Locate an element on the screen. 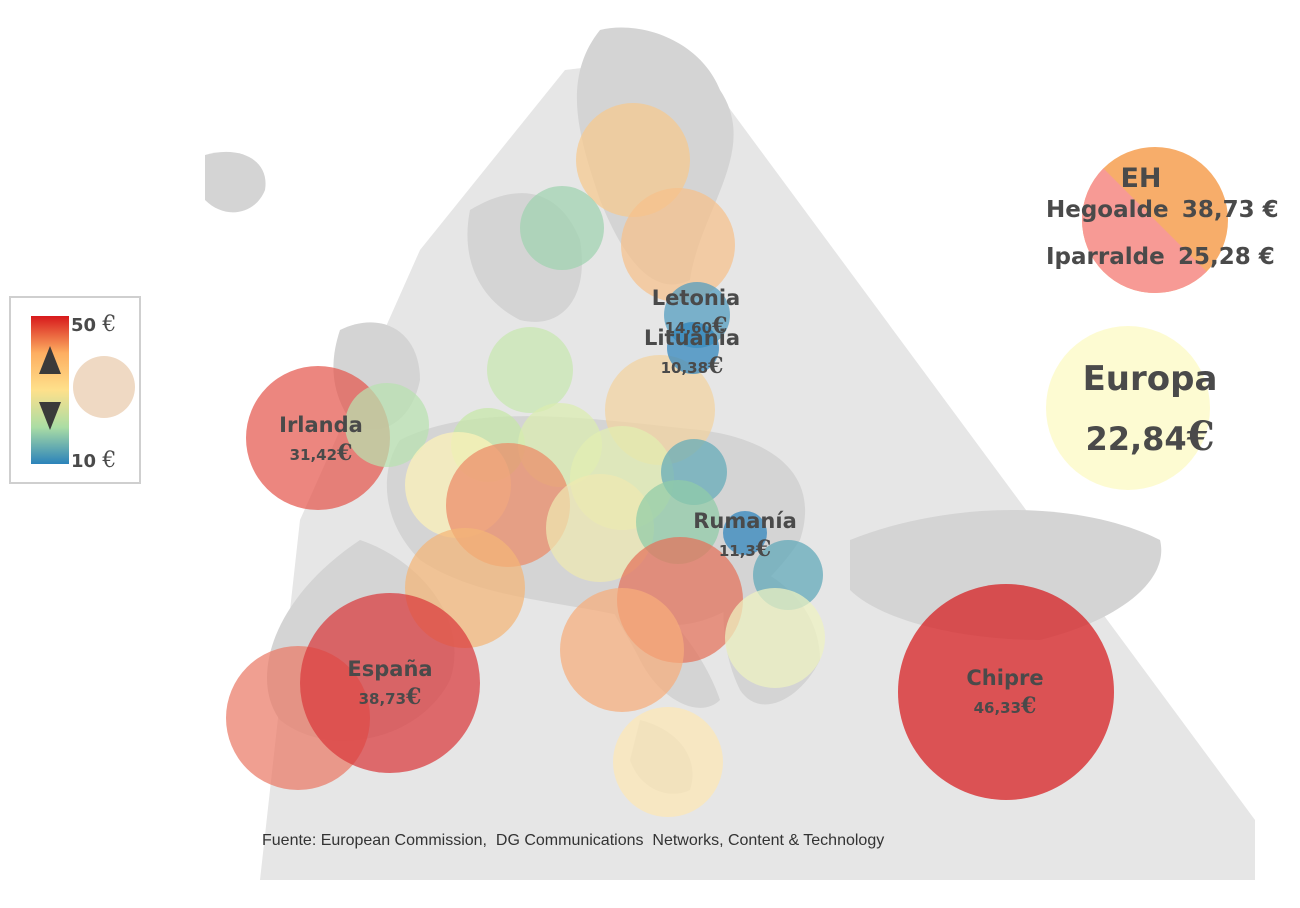 This screenshot has height=908, width=1300. bubble-austria is located at coordinates (600, 528).